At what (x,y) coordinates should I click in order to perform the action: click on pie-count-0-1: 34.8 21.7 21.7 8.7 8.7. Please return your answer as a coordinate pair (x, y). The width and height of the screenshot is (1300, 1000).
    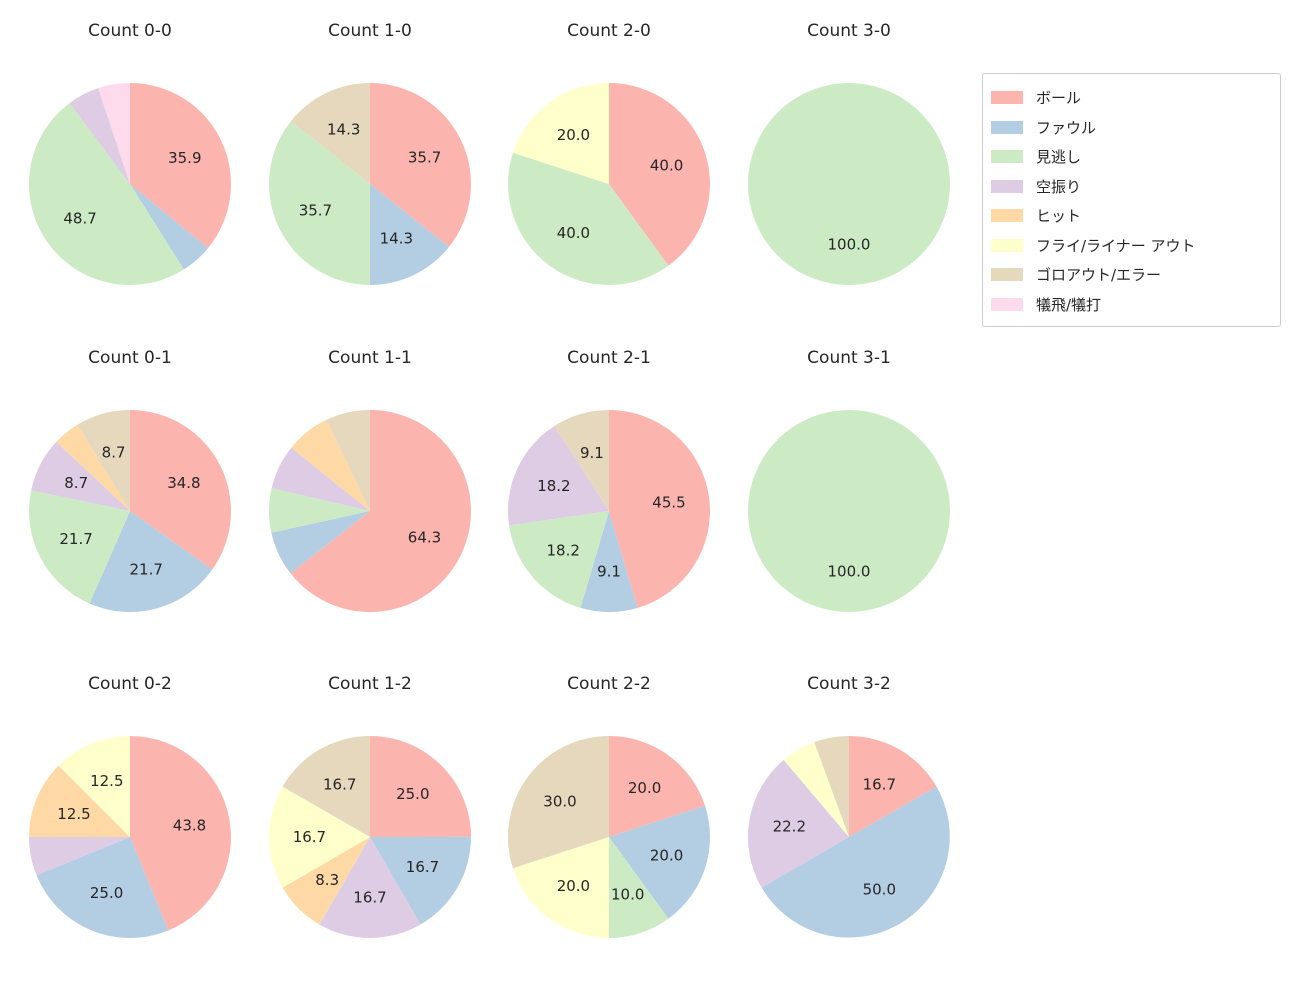
    Looking at the image, I should click on (130, 511).